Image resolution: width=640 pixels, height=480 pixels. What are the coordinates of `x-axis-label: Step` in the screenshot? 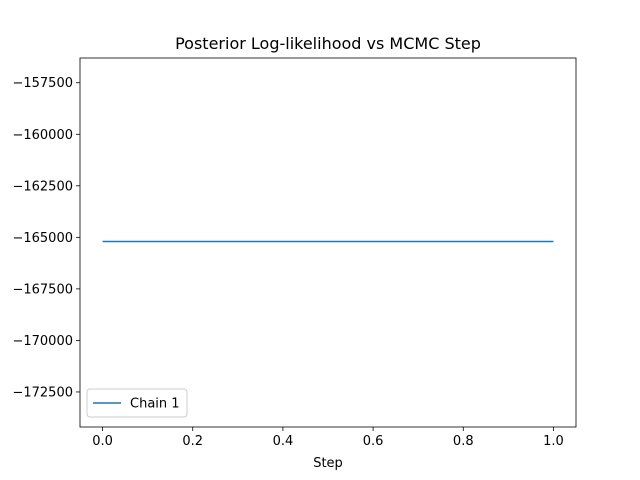 It's located at (328, 463).